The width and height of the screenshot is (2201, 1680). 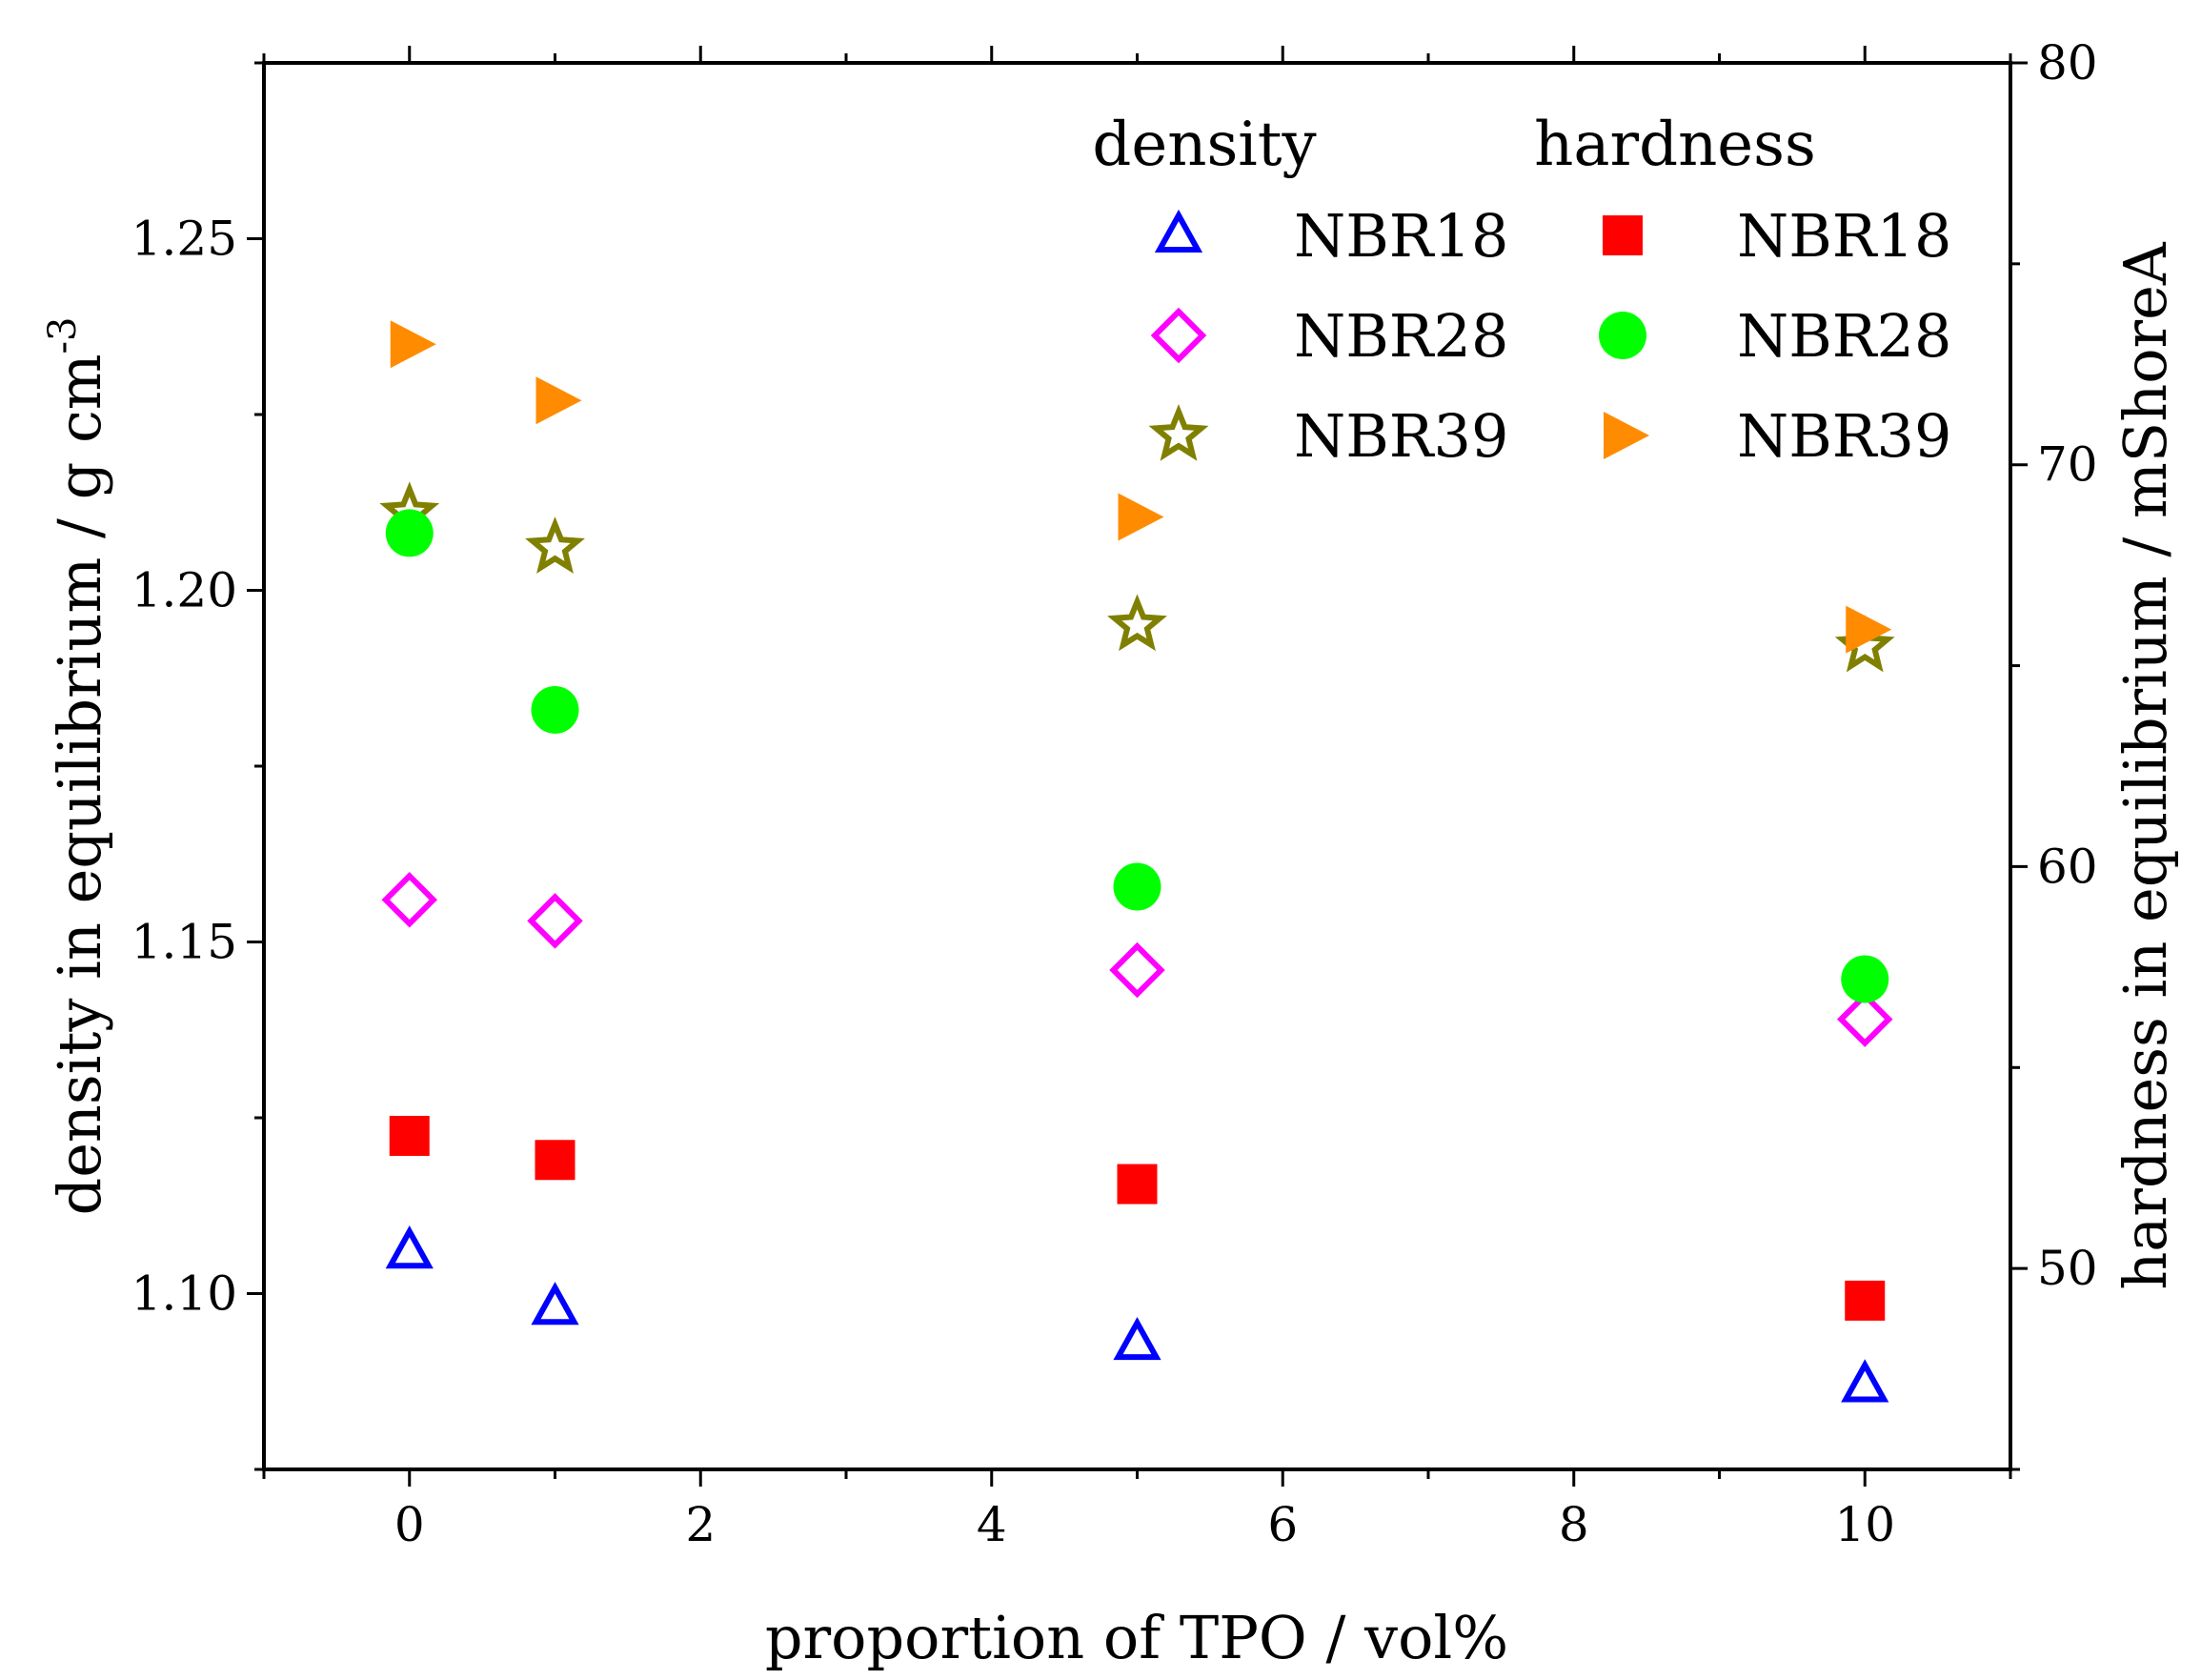 What do you see at coordinates (992, 1525) in the screenshot?
I see `x-tick-label: 4` at bounding box center [992, 1525].